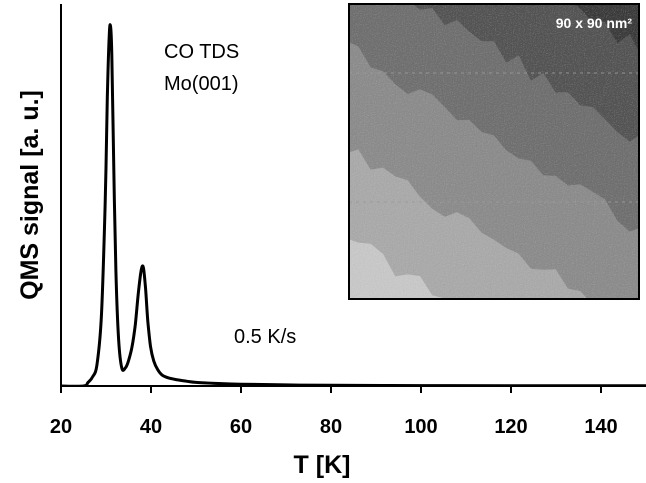  Describe the element at coordinates (594, 23) in the screenshot. I see `inset-scale-label: 90 x 90 nm²` at that location.